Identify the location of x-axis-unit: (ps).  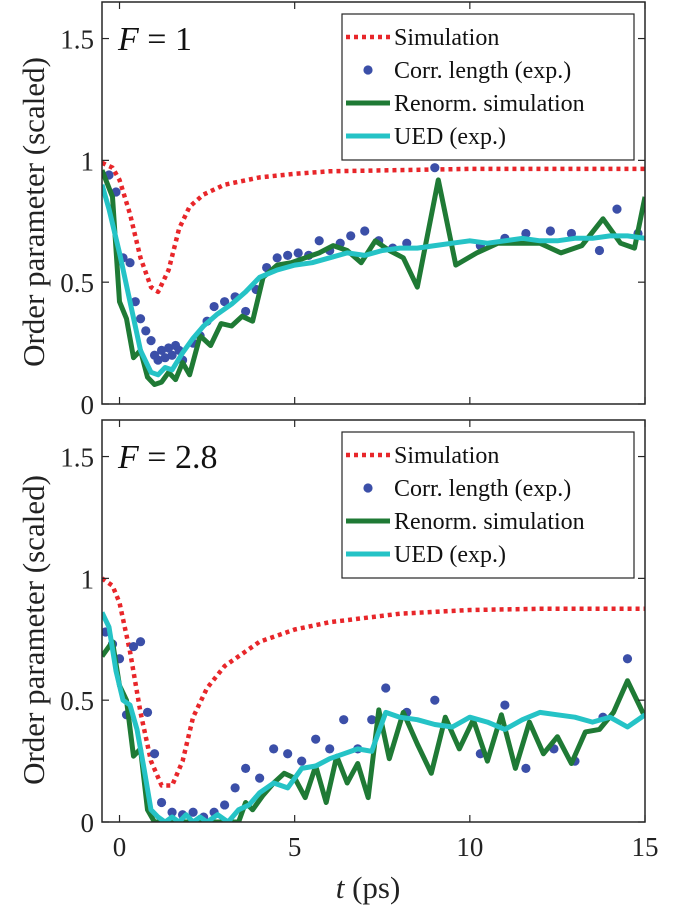
(372, 887).